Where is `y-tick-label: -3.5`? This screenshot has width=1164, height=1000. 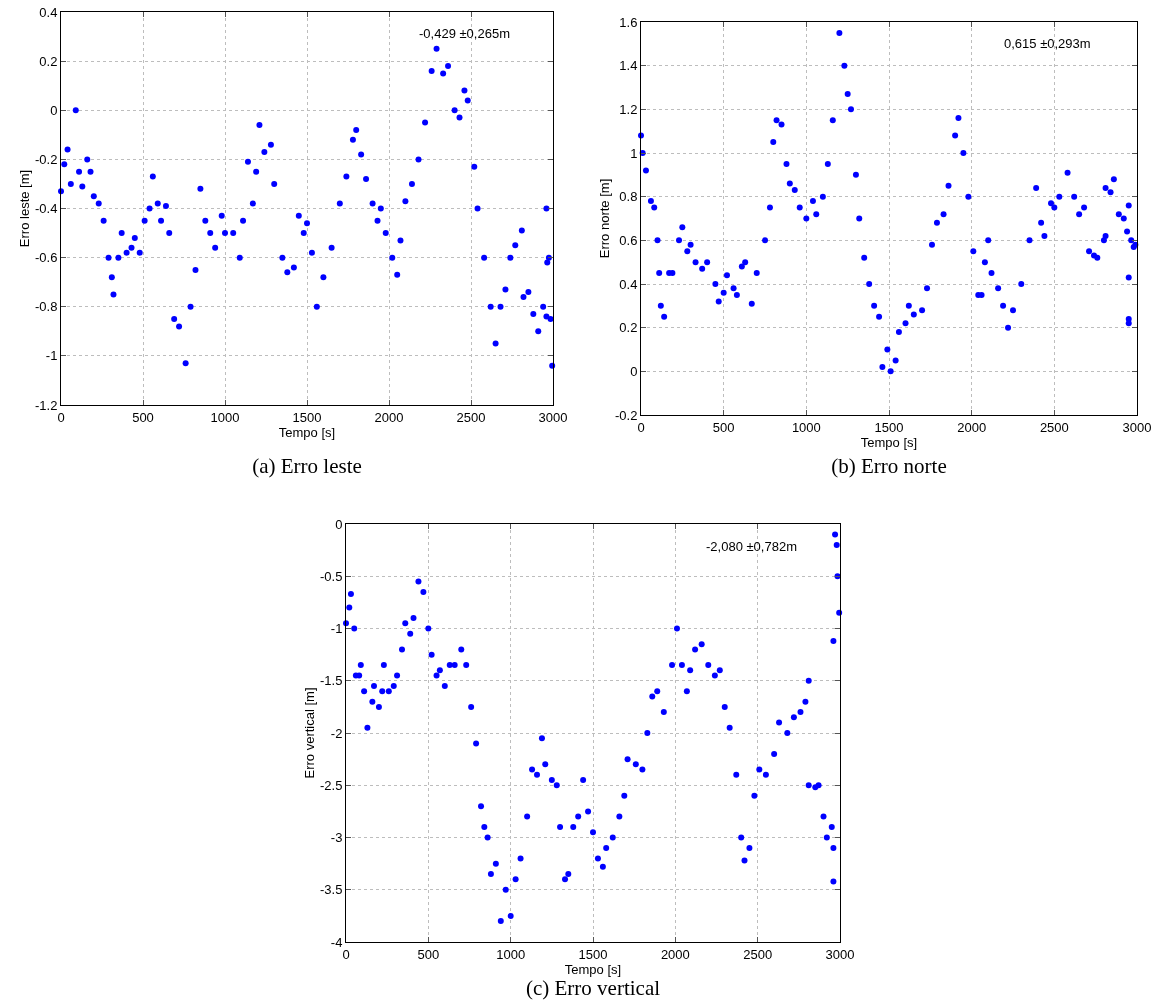 y-tick-label: -3.5 is located at coordinates (331, 890).